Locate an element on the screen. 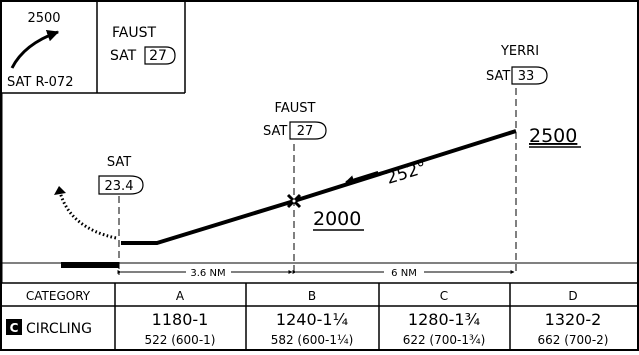 The height and width of the screenshot is (355, 639). min-c-sub: 622 (700-1¾) is located at coordinates (444, 340).